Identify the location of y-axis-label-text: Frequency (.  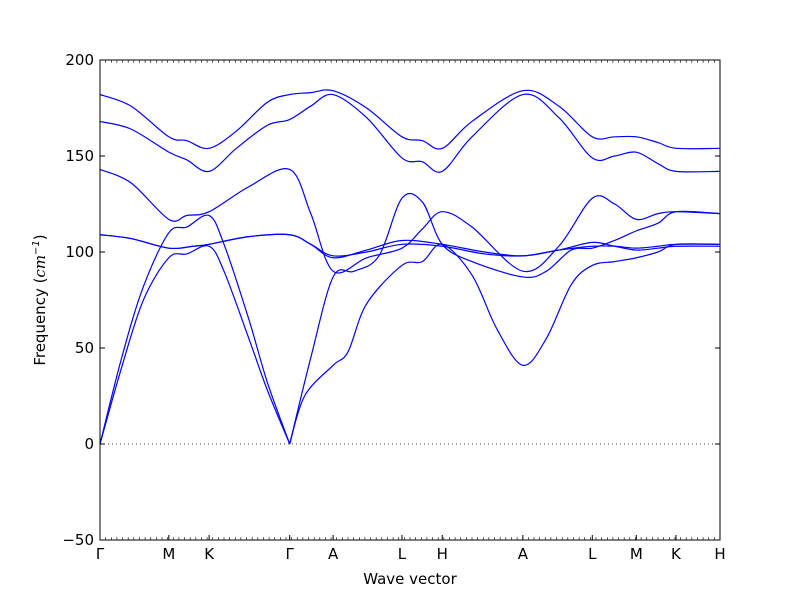
(40, 322).